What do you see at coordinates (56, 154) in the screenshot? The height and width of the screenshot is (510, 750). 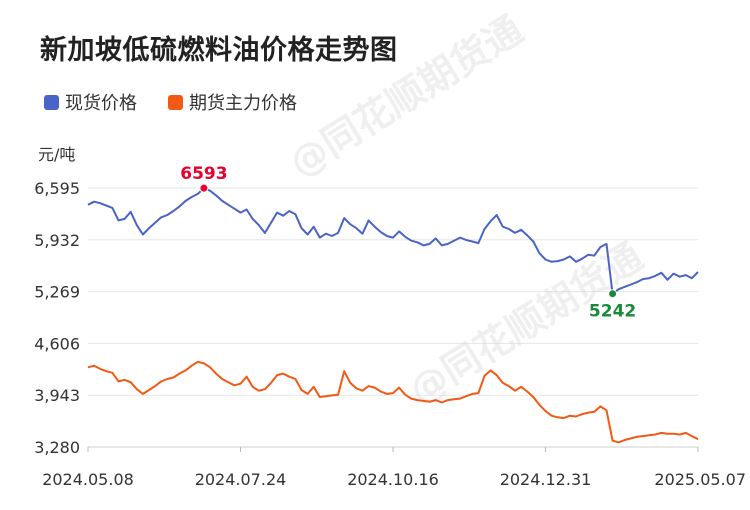 I see `y-axis-unit-label: 元/吨` at bounding box center [56, 154].